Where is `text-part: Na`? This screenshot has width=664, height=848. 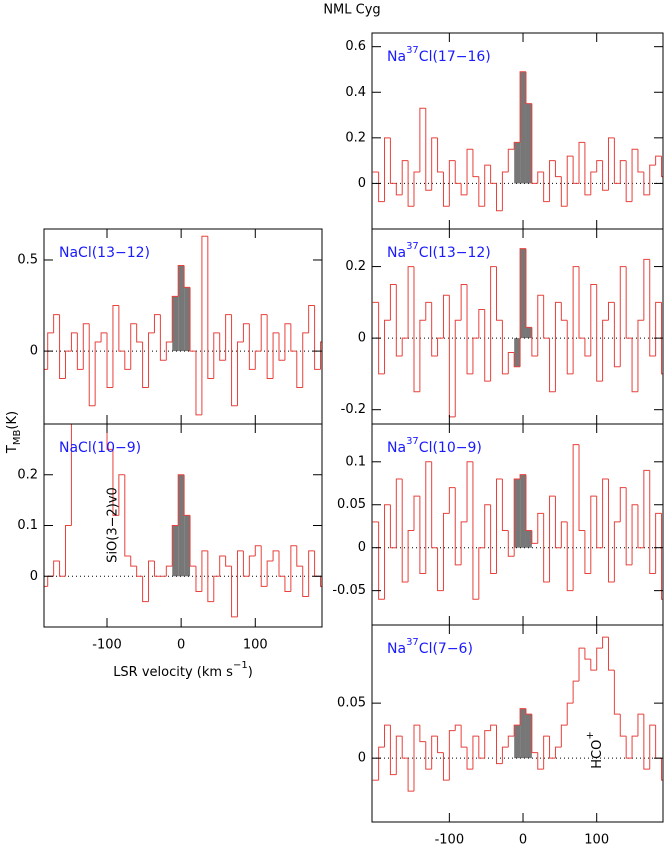 text-part: Na is located at coordinates (396, 57).